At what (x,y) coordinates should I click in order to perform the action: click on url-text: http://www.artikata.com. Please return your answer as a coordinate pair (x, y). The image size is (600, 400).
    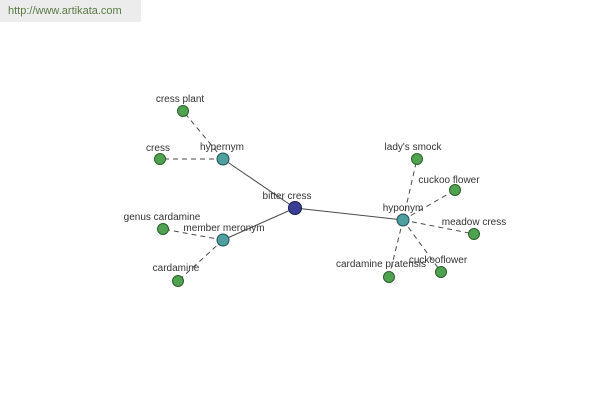
    Looking at the image, I should click on (65, 11).